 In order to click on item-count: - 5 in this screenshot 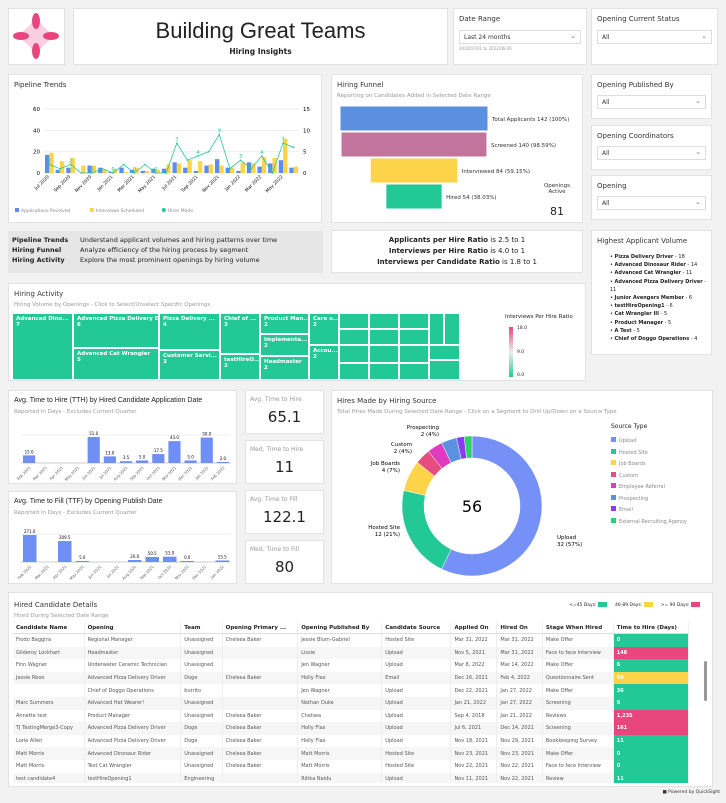, I will do `click(667, 322)`.